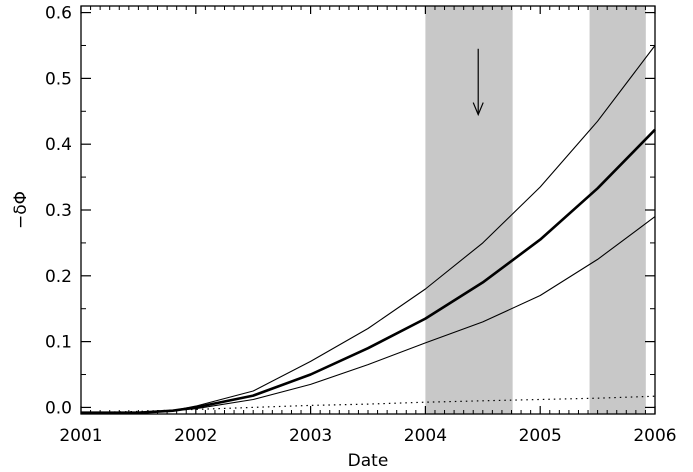 This screenshot has width=693, height=472. Describe the element at coordinates (540, 436) in the screenshot. I see `x-tick-label: 2005` at that location.